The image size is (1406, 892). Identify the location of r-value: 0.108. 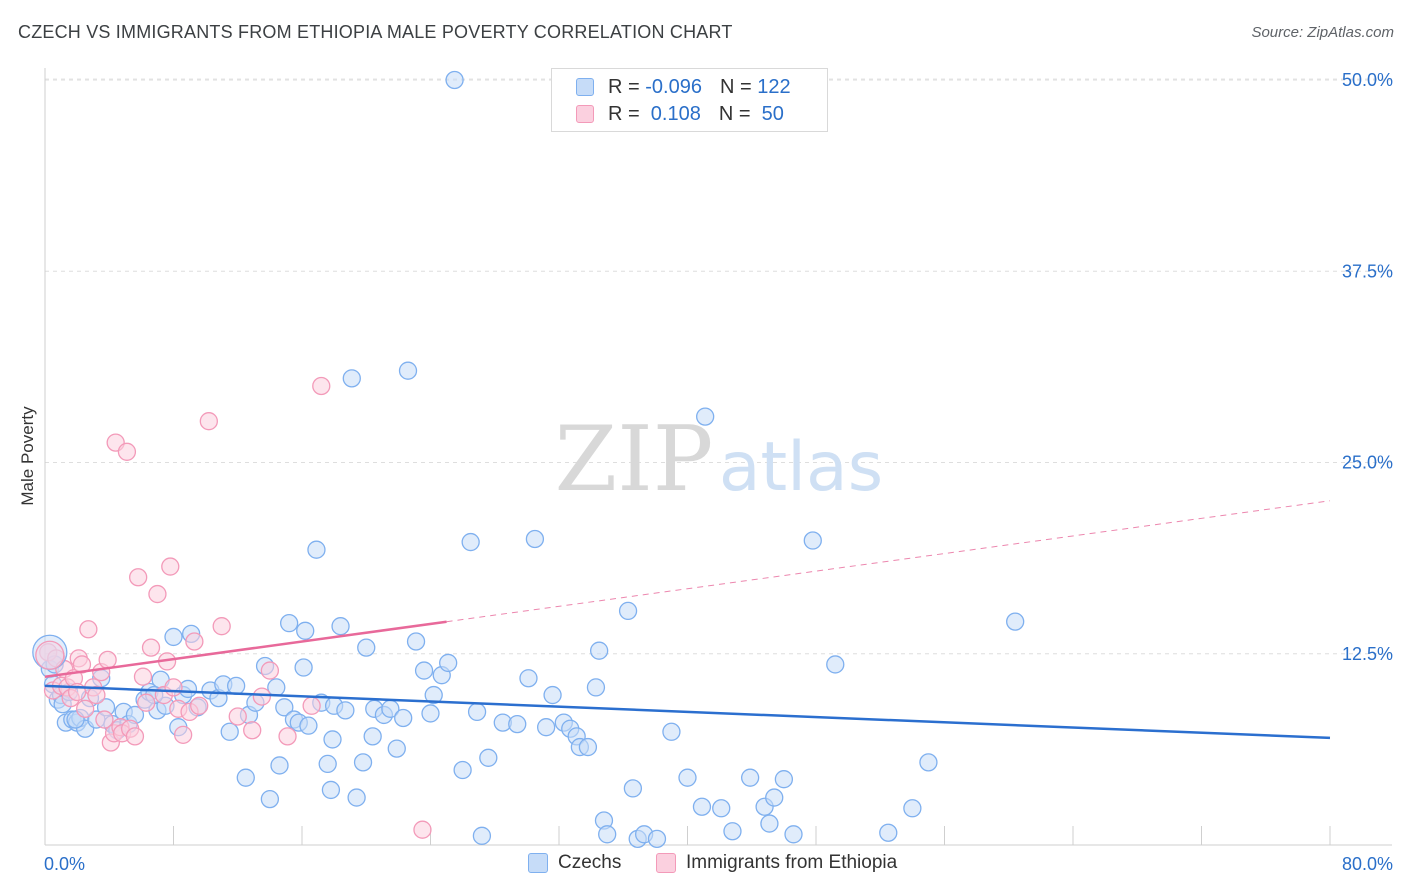
(673, 113).